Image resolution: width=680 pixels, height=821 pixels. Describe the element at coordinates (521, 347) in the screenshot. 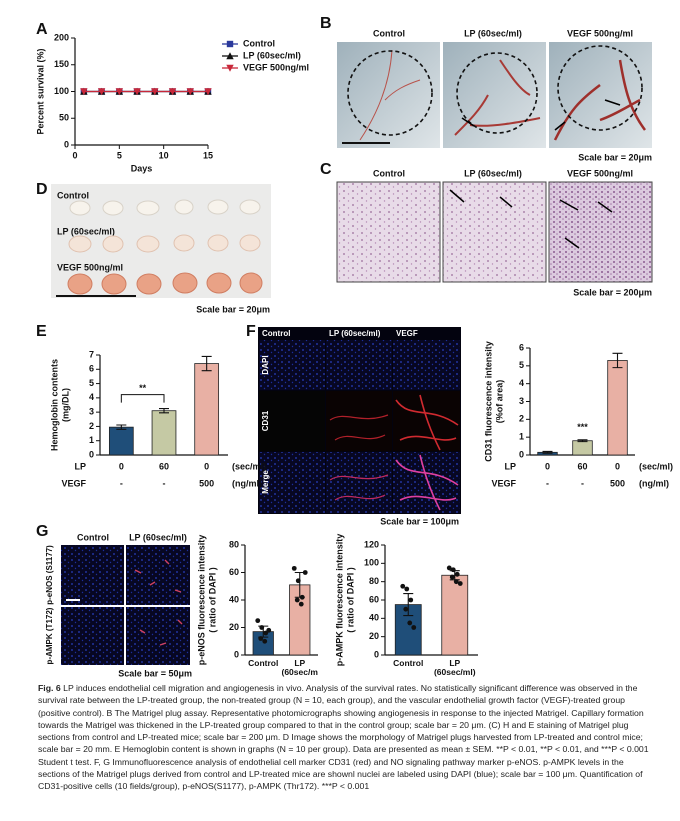

I see `y-tick-label: 6` at that location.